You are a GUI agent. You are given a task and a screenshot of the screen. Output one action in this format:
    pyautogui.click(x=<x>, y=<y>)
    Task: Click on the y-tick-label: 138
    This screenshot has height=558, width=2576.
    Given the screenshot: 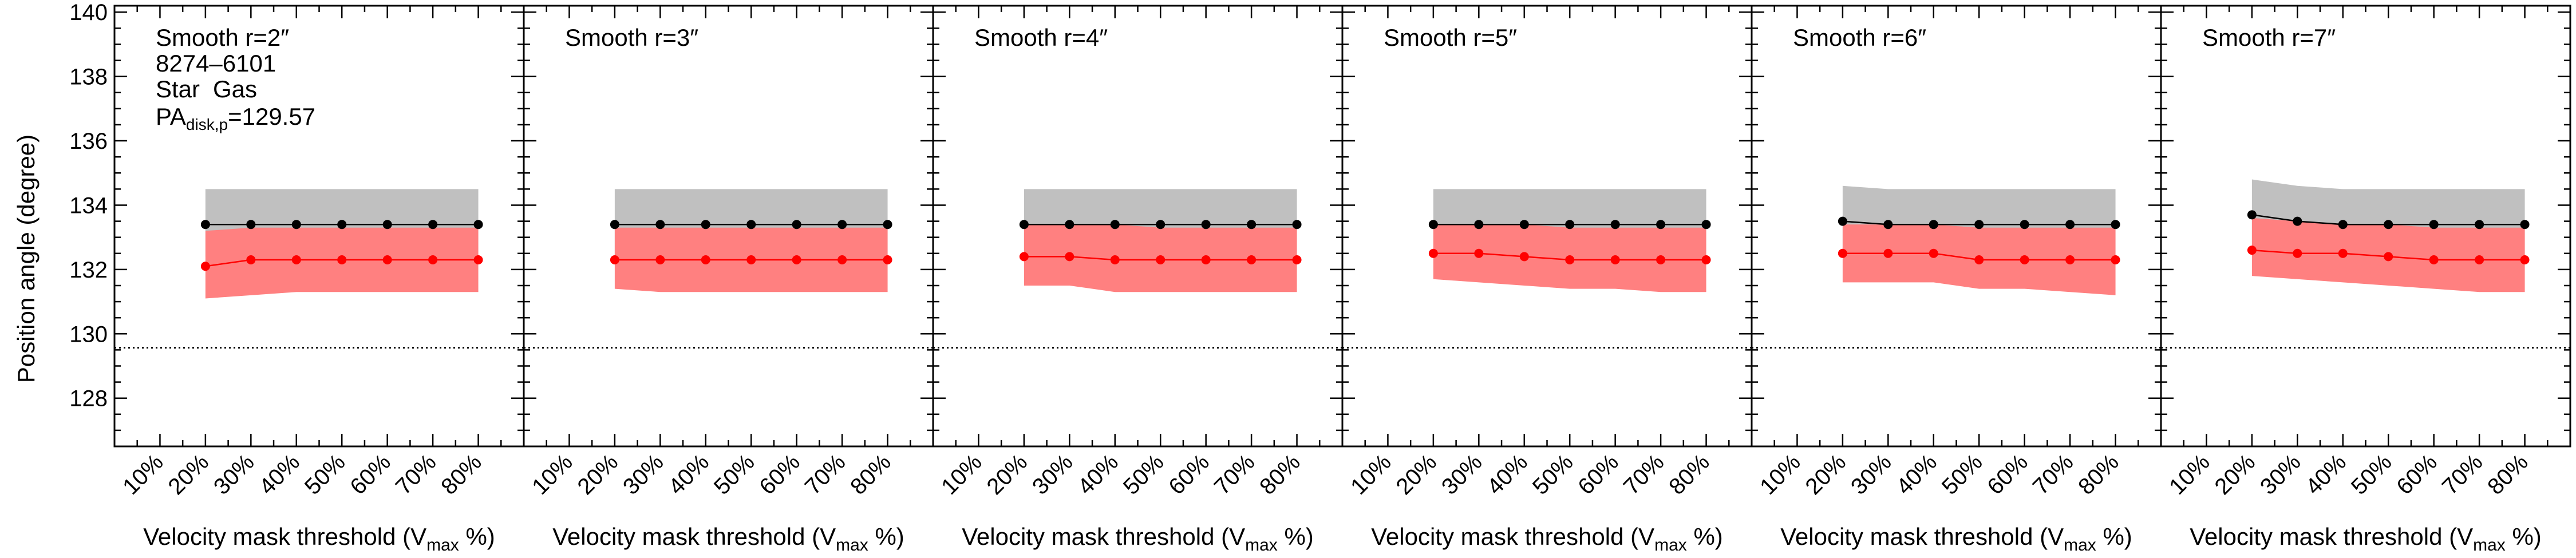 What is the action you would take?
    pyautogui.click(x=88, y=77)
    